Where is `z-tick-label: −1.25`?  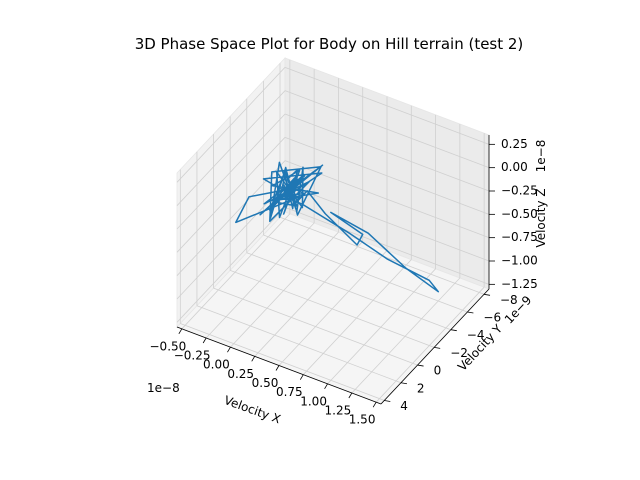
z-tick-label: −1.25 is located at coordinates (519, 284).